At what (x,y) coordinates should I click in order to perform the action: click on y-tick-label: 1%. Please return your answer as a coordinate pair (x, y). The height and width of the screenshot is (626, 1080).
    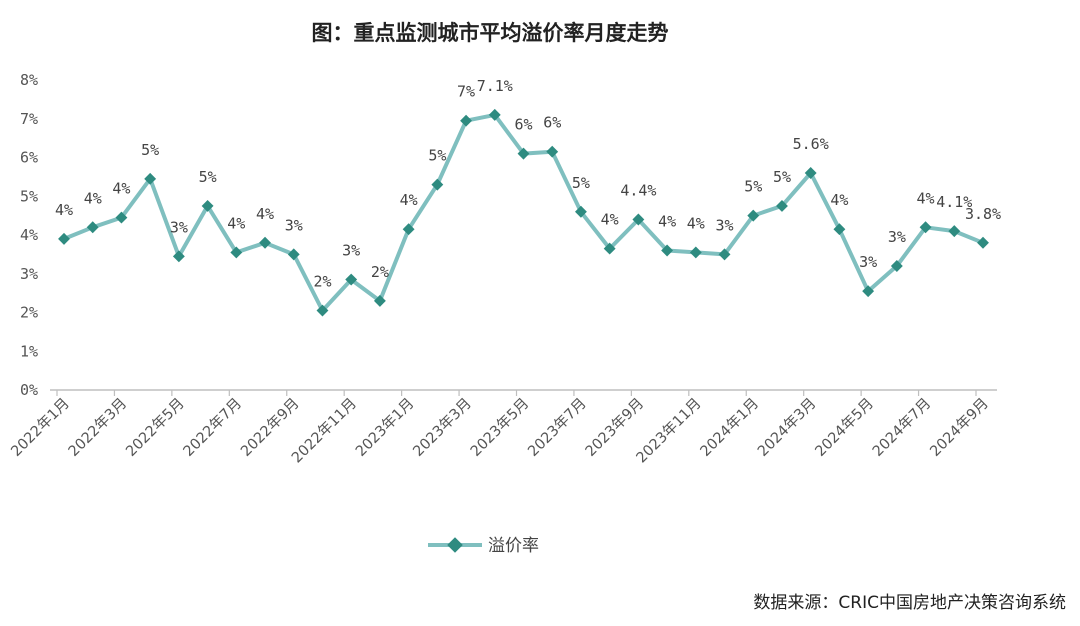
    Looking at the image, I should click on (29, 351).